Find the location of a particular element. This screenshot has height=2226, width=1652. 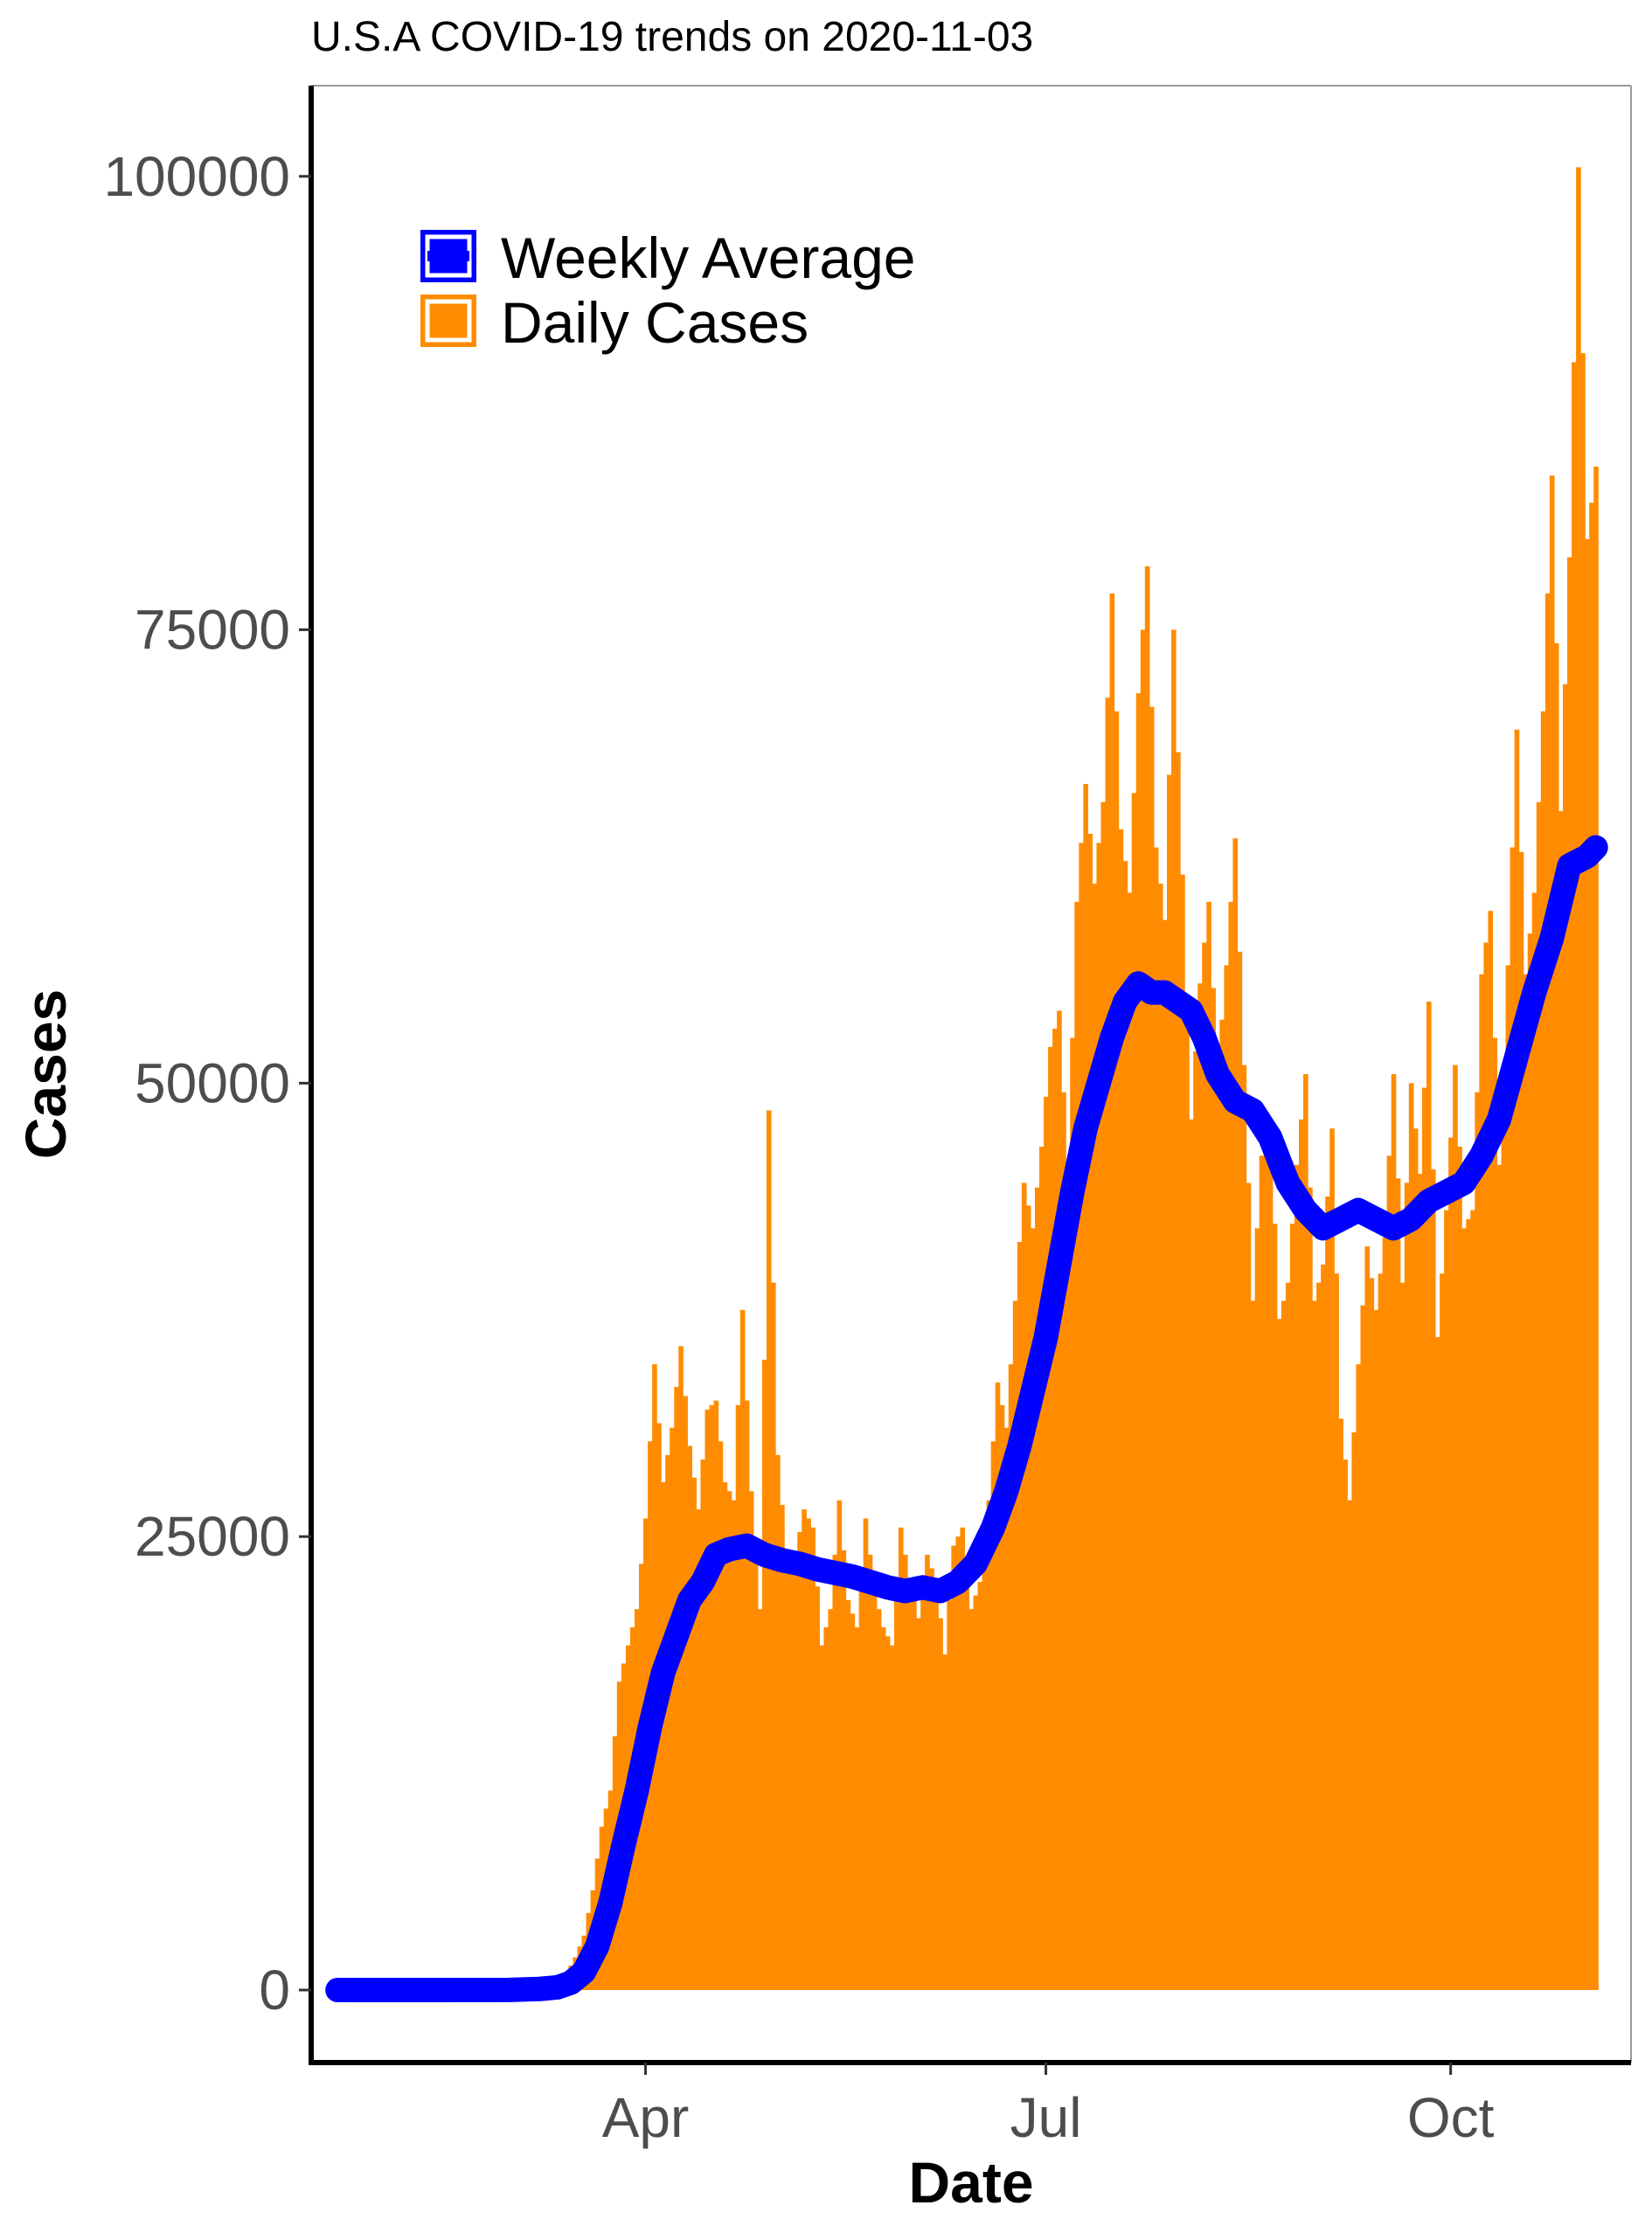

y-tick-label: 75000 is located at coordinates (213, 630).